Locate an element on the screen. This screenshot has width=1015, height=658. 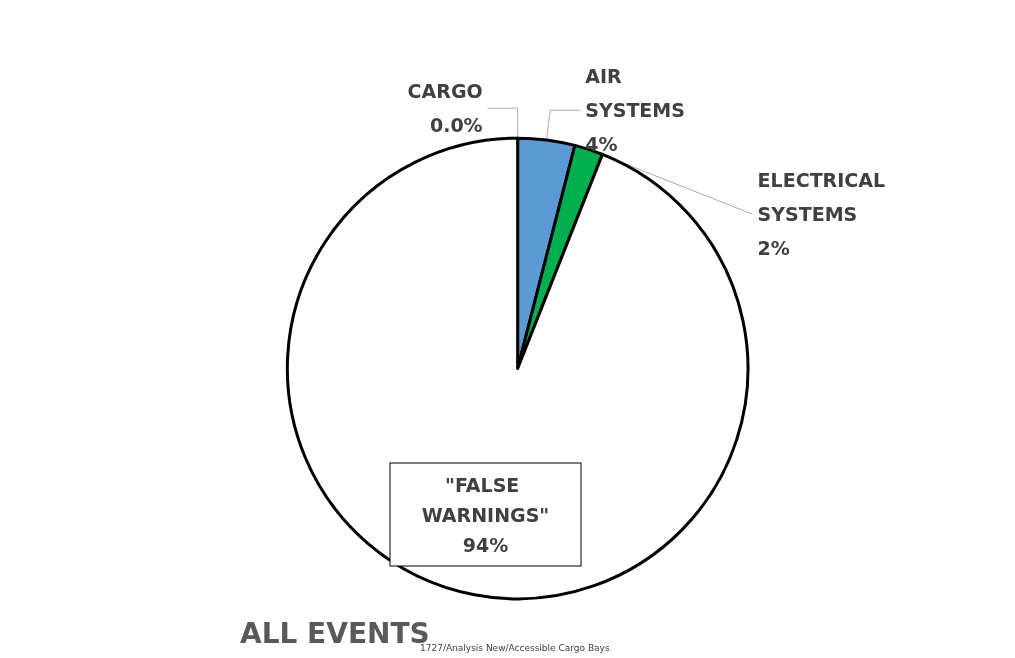
slice-label: "FALSE WARNINGS" is located at coordinates (485, 499).